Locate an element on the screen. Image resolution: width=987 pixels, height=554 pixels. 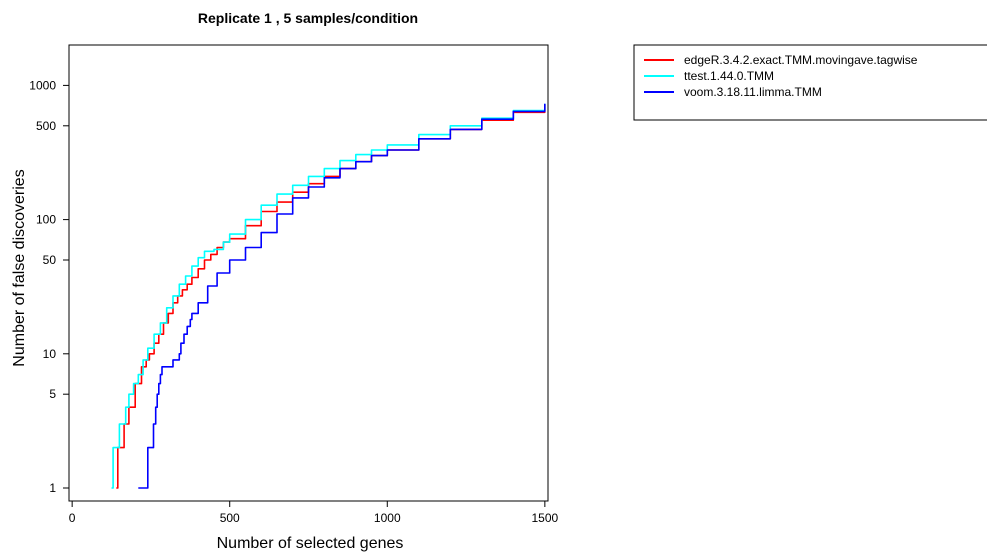
x-tick-label: 1500 is located at coordinates (544, 518).